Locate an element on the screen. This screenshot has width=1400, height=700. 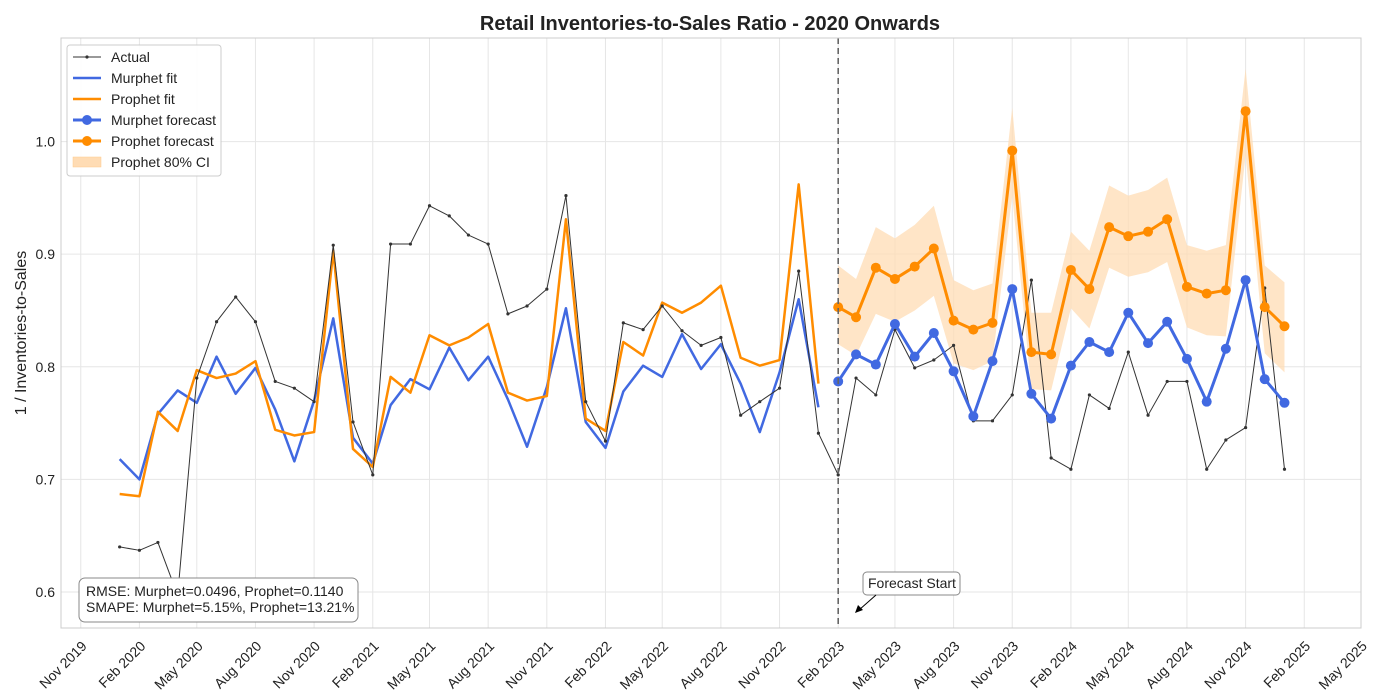
forecast-start-box is located at coordinates (911, 583).